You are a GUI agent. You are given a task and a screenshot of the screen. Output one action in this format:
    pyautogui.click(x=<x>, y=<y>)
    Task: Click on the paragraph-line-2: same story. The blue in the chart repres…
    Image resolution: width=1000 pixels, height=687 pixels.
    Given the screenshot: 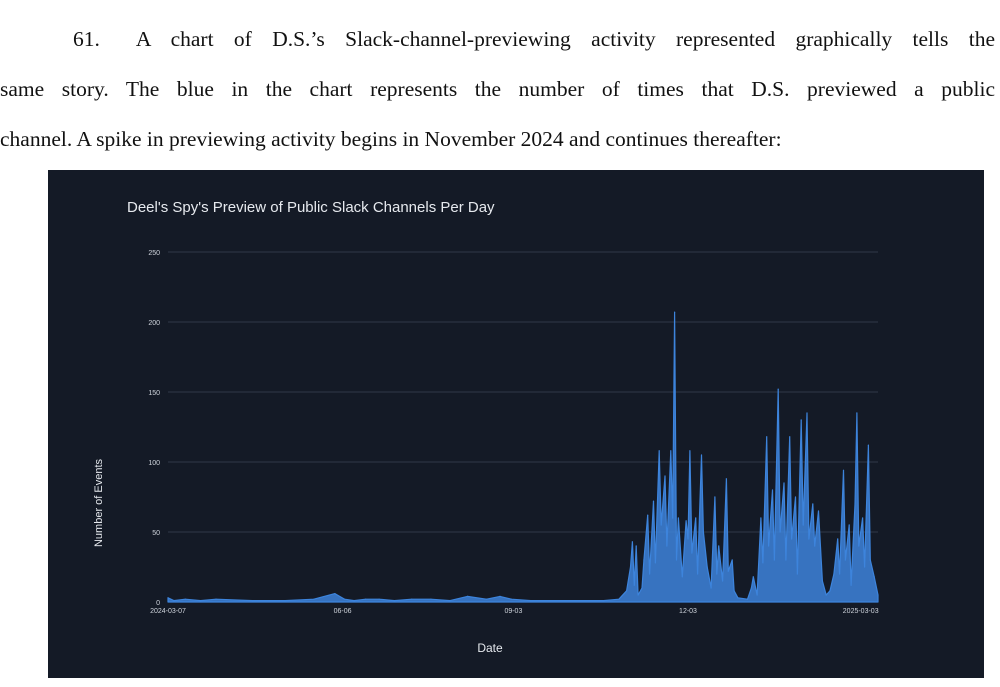 What is the action you would take?
    pyautogui.click(x=497, y=89)
    